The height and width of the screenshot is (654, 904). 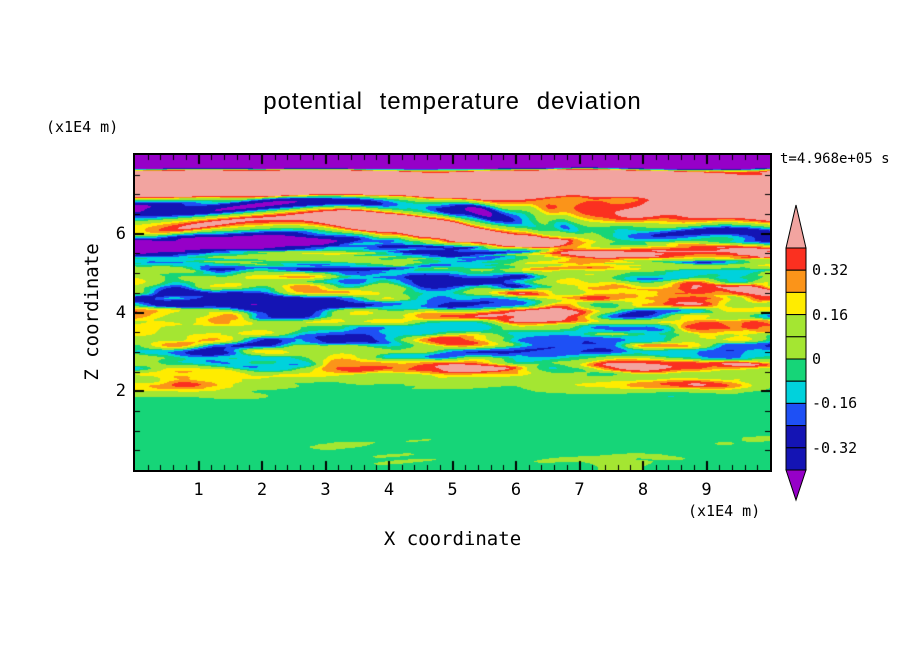 What do you see at coordinates (198, 490) in the screenshot?
I see `x-tick-label: 1` at bounding box center [198, 490].